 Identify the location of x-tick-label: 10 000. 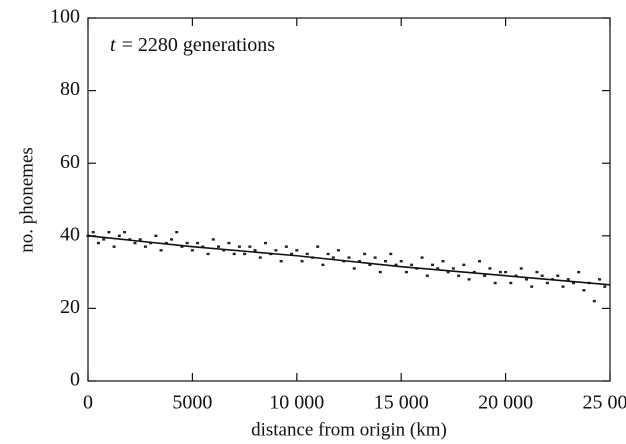
(296, 403).